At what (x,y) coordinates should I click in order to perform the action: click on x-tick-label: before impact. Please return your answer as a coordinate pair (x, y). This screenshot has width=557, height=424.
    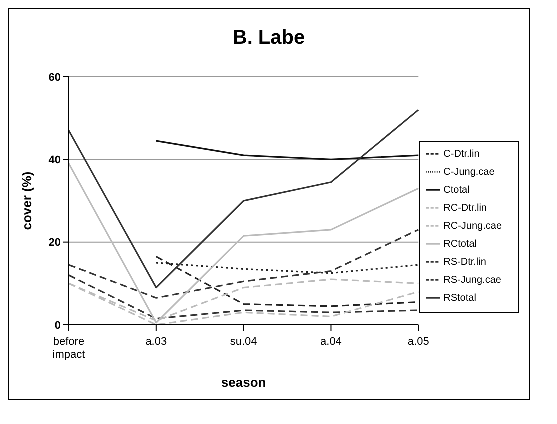
    Looking at the image, I should click on (69, 348).